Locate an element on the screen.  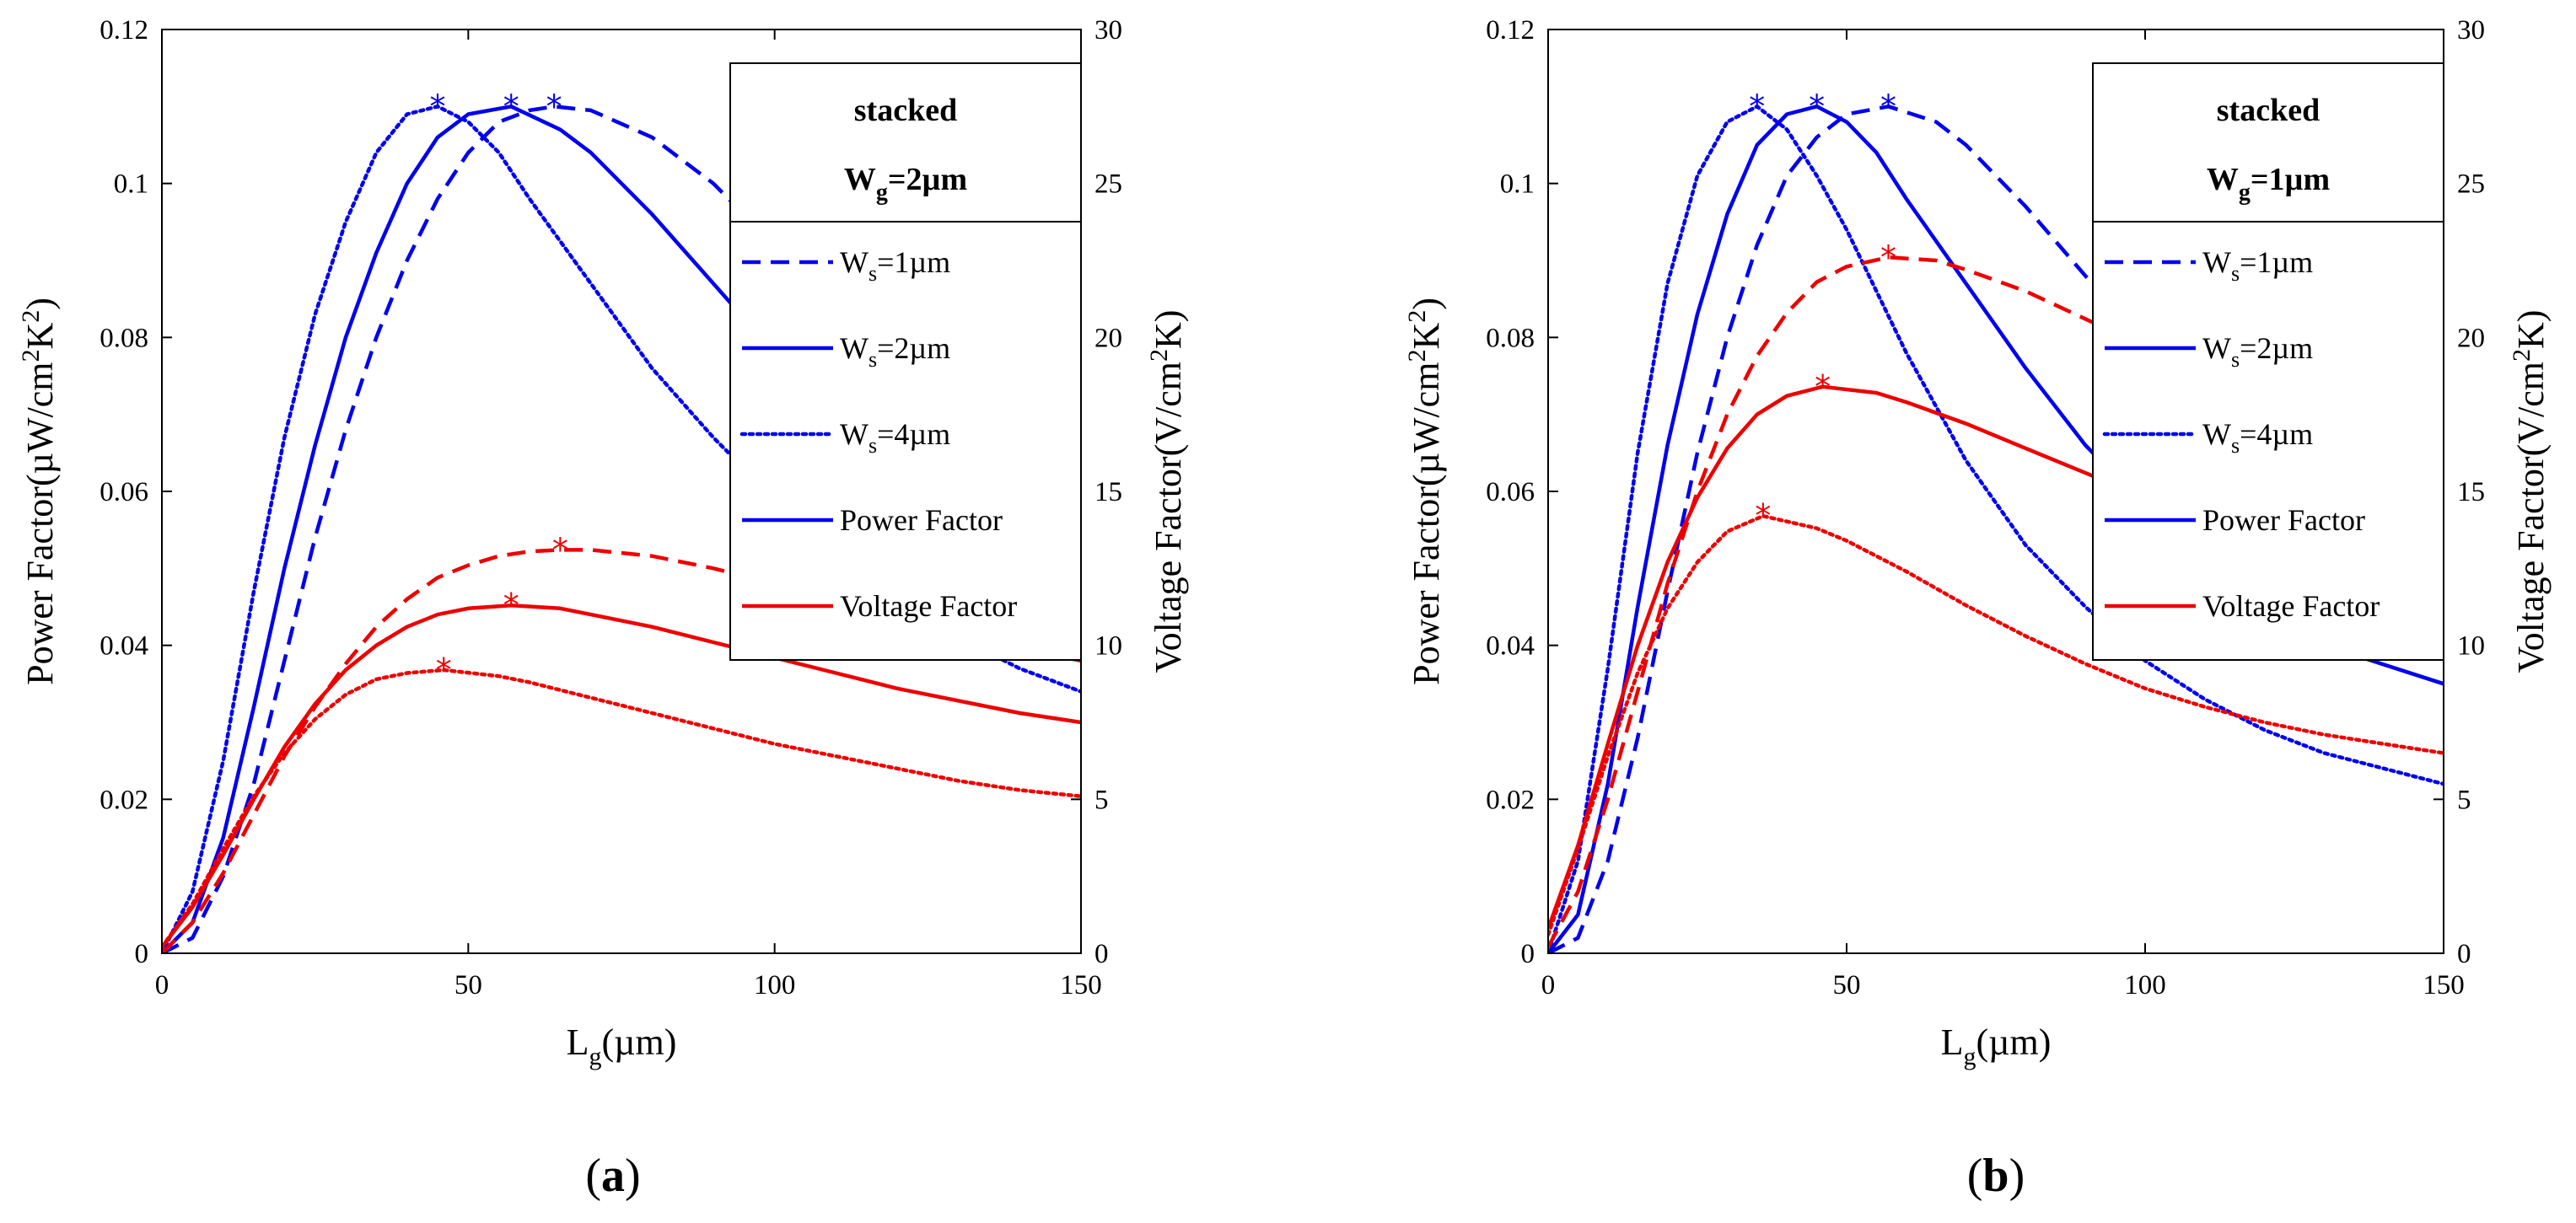
panel-label: (b) is located at coordinates (1996, 1176).